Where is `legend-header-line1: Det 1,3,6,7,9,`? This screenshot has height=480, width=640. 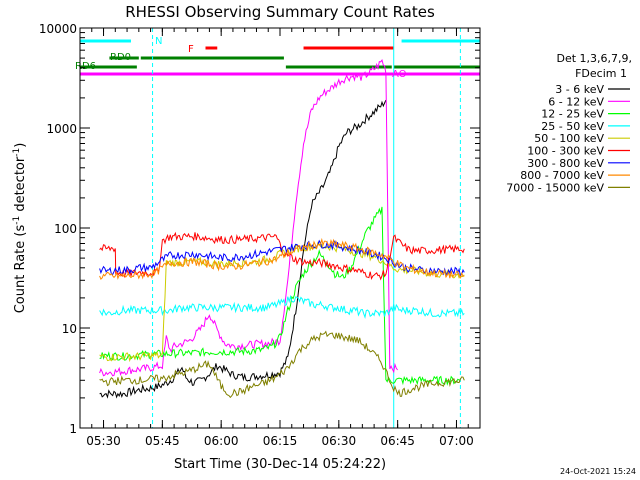 legend-header-line1: Det 1,3,6,7,9, is located at coordinates (594, 58).